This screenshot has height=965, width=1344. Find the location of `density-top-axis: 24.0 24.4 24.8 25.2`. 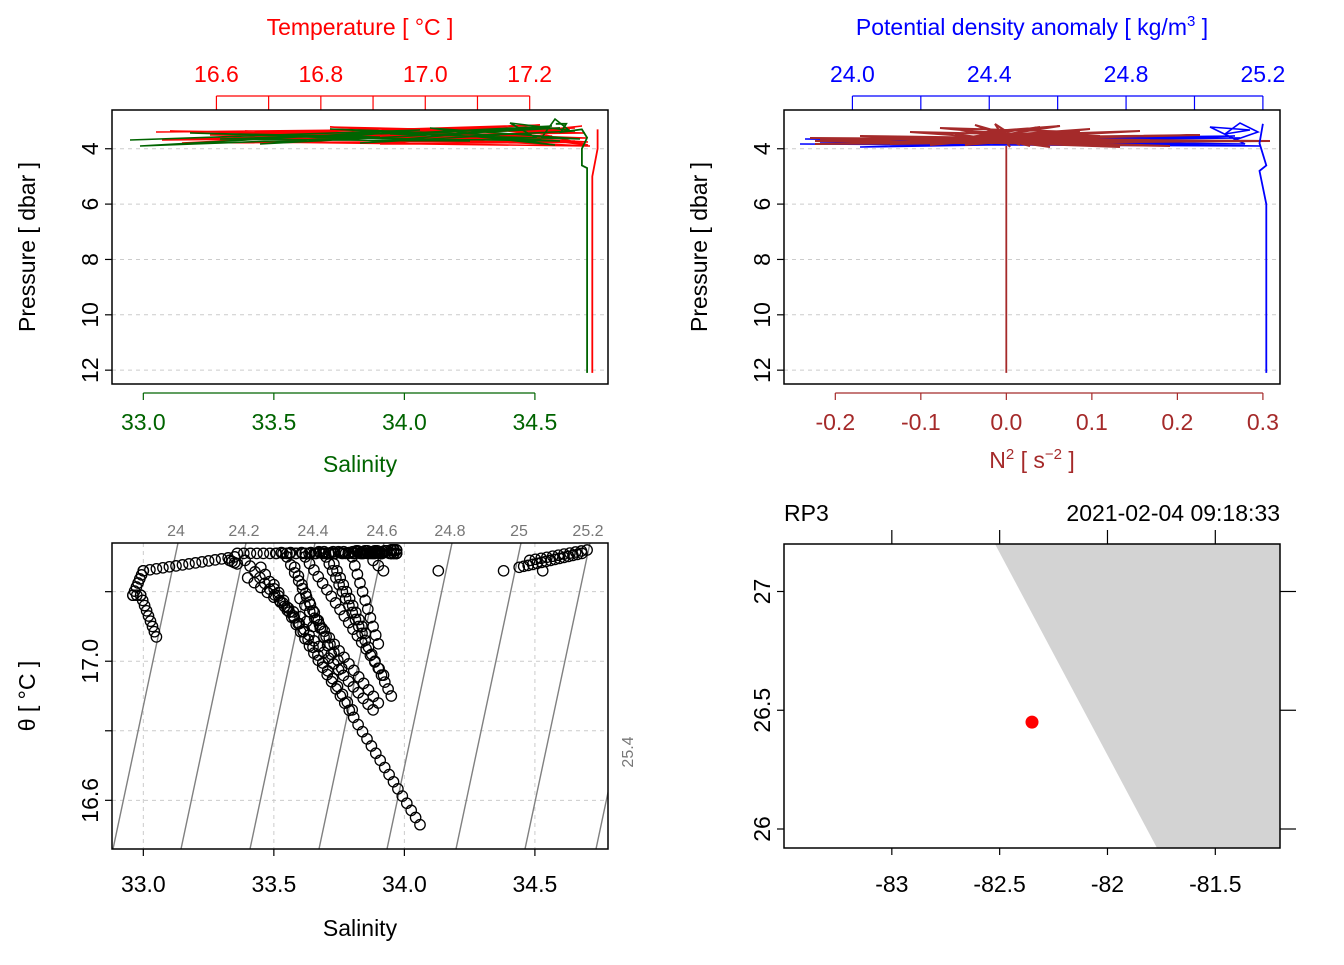

density-top-axis: 24.0 24.4 24.8 25.2 is located at coordinates (1057, 85).